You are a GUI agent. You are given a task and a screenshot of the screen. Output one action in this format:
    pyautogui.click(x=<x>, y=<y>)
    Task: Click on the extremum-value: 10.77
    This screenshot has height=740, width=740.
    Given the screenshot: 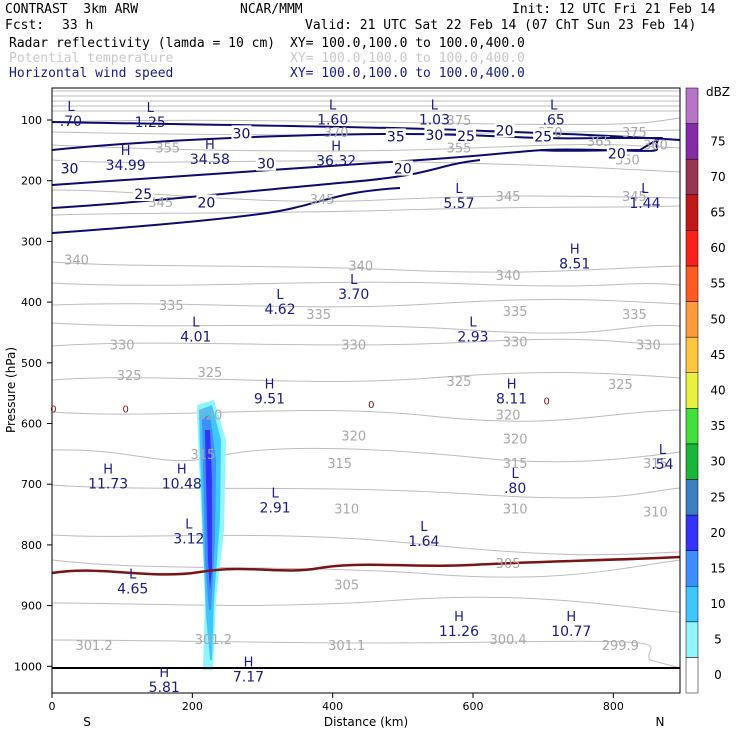 What is the action you would take?
    pyautogui.click(x=571, y=632)
    